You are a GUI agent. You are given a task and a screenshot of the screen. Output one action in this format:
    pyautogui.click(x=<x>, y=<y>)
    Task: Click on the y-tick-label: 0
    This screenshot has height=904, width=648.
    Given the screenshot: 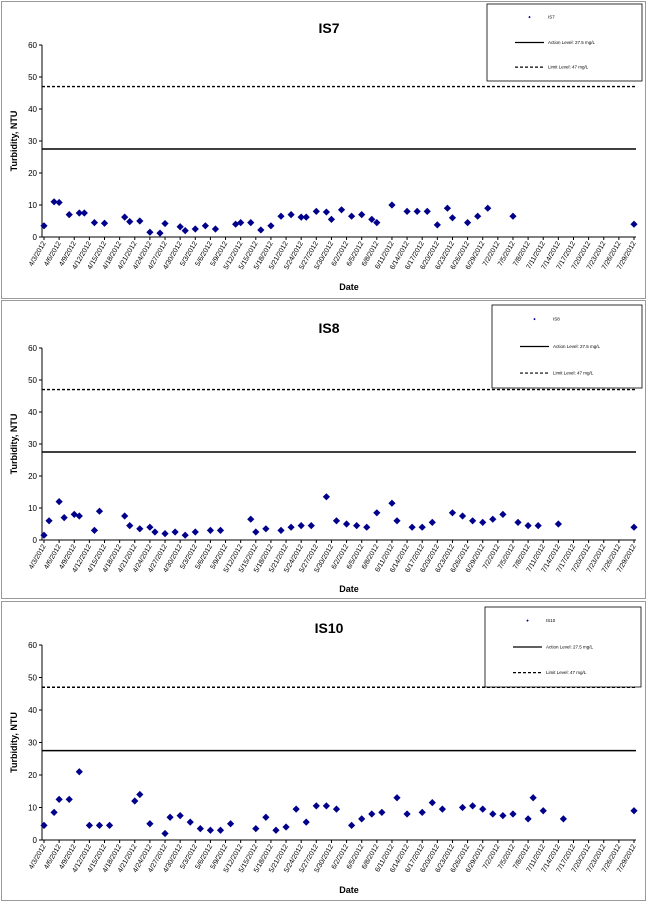 What is the action you would take?
    pyautogui.click(x=35, y=237)
    